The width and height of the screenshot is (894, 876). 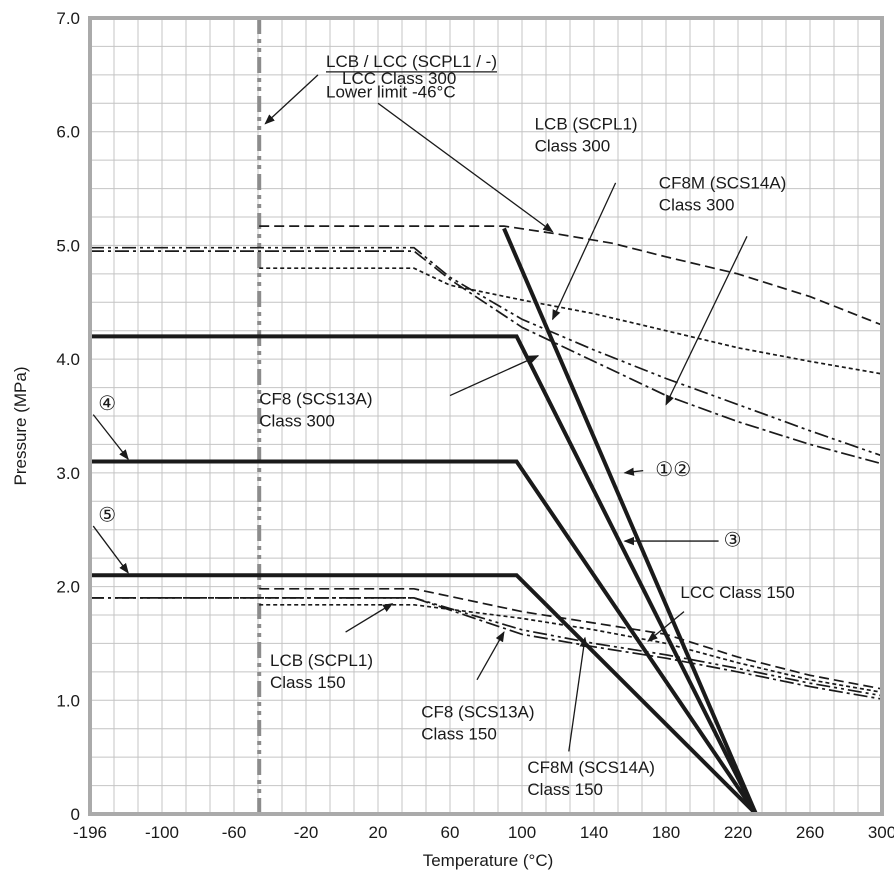 I want to click on series-cf8m150, so click(x=486, y=647).